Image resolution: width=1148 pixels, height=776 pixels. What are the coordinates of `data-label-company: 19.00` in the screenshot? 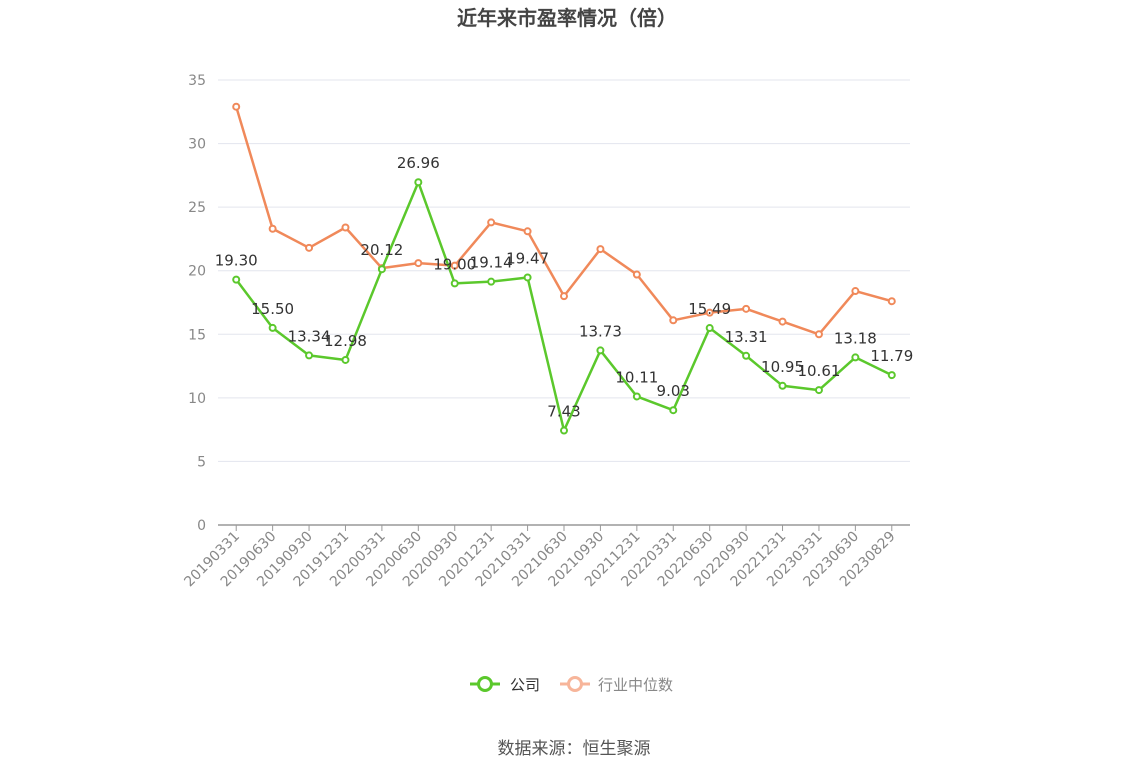 It's located at (454, 264).